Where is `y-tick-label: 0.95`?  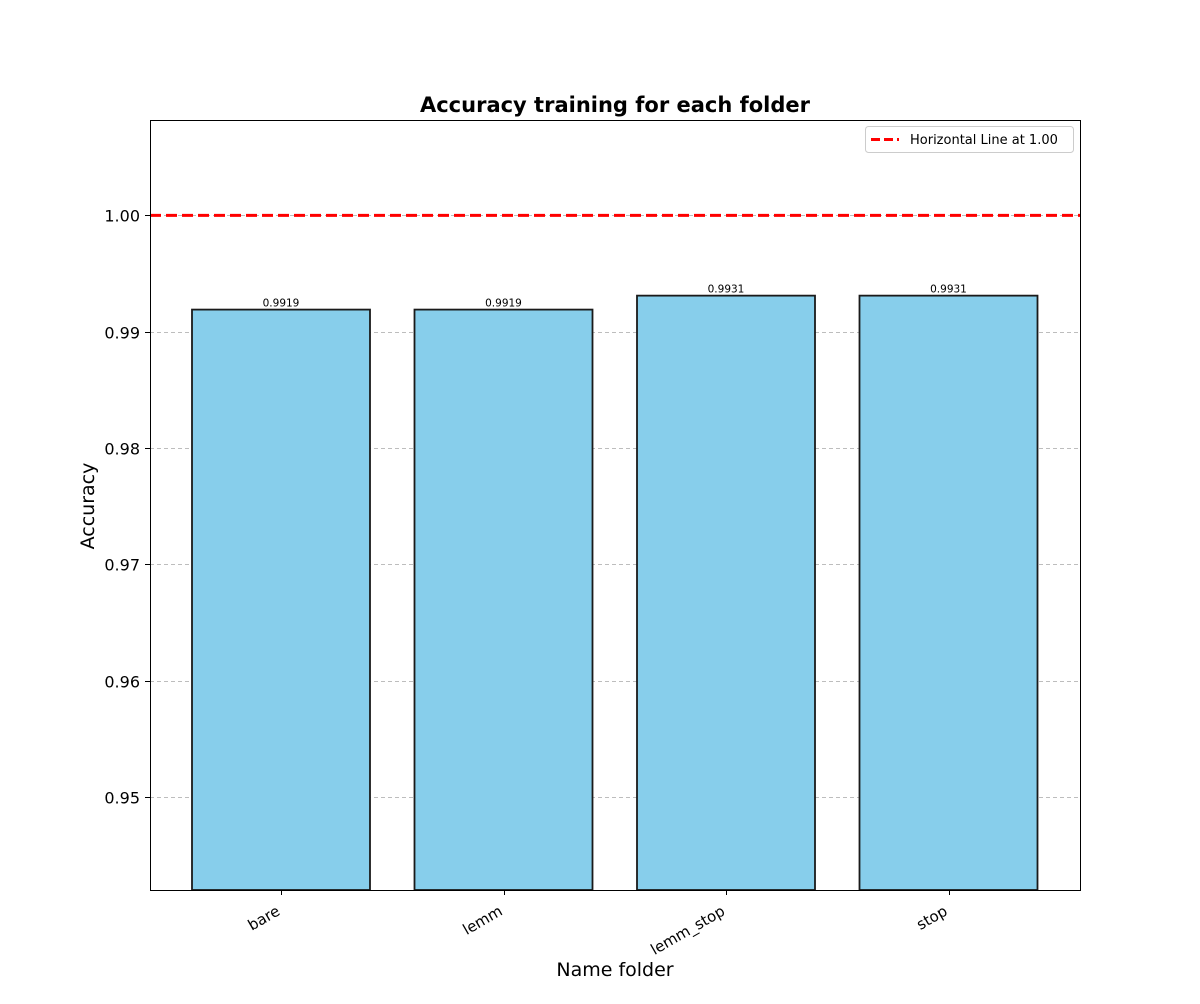
y-tick-label: 0.95 is located at coordinates (122, 798).